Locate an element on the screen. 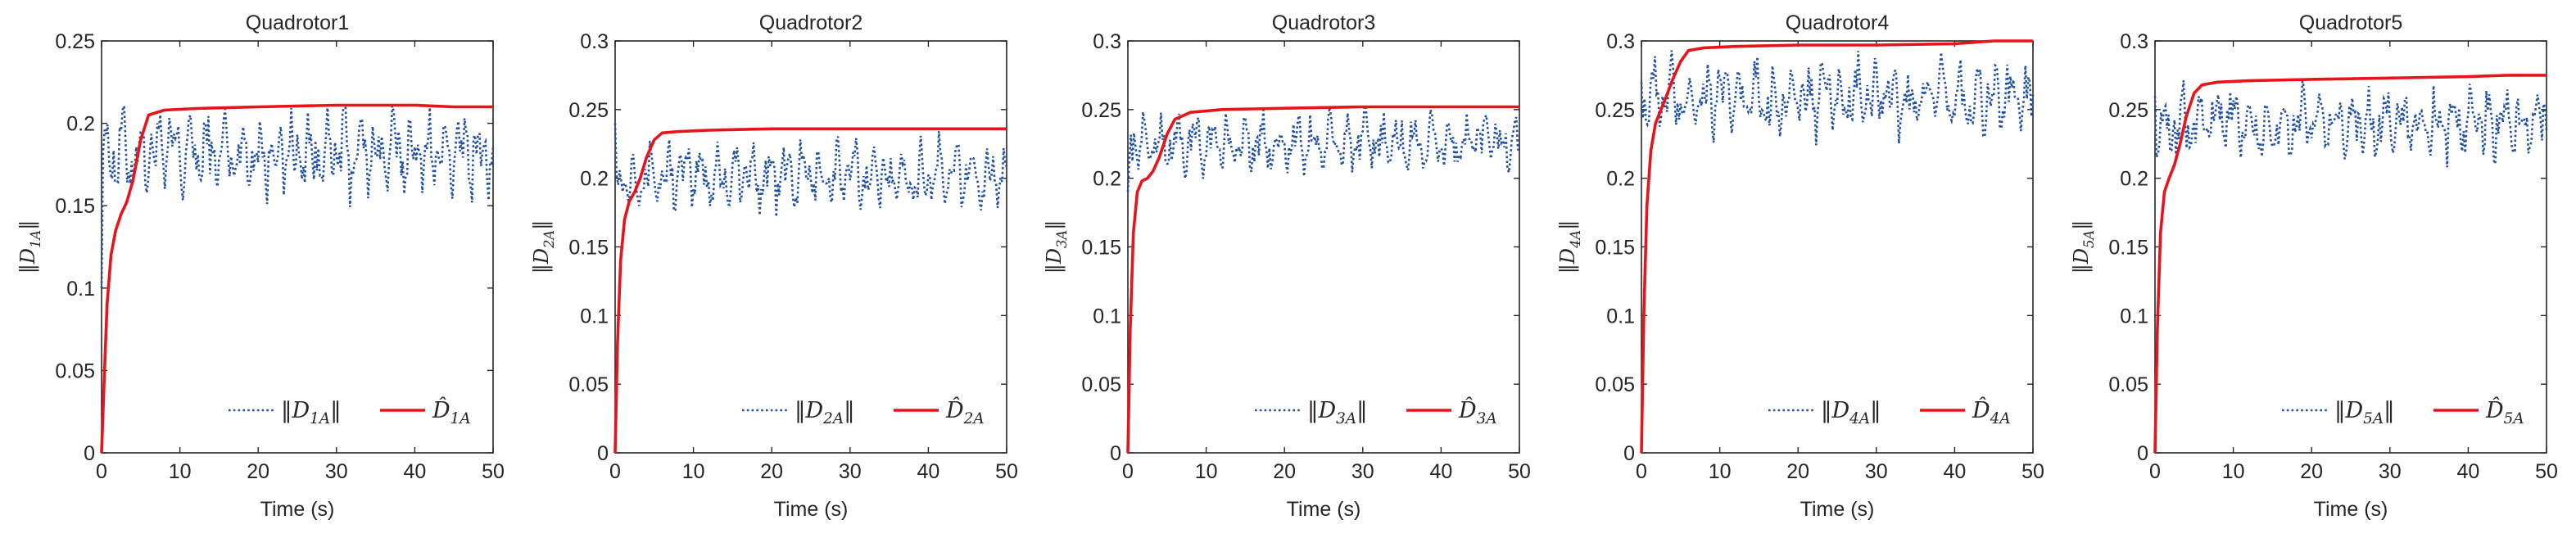  y-axis-label-group: ‖D5A‖ is located at coordinates (2083, 247).